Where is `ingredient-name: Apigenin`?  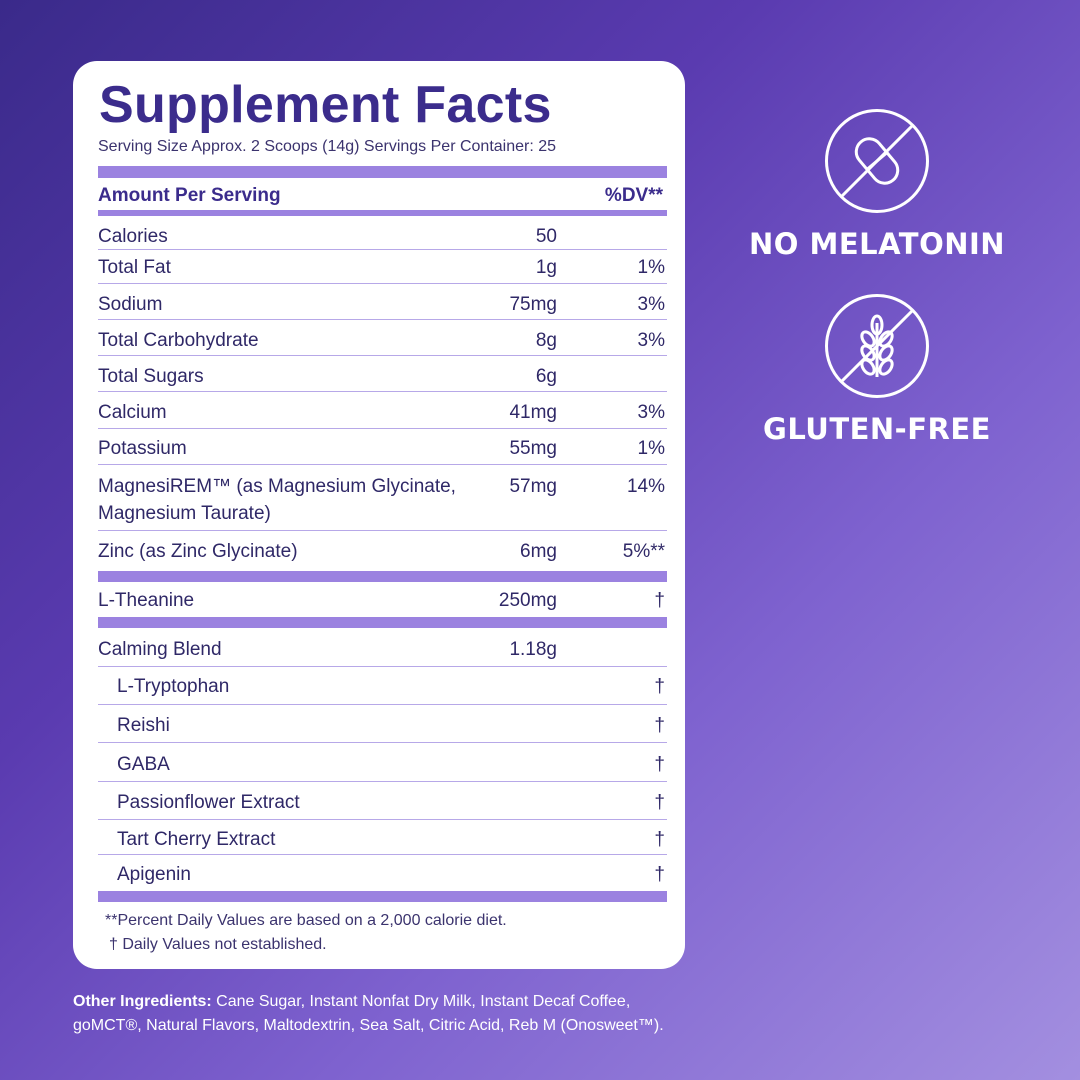 ingredient-name: Apigenin is located at coordinates (154, 874).